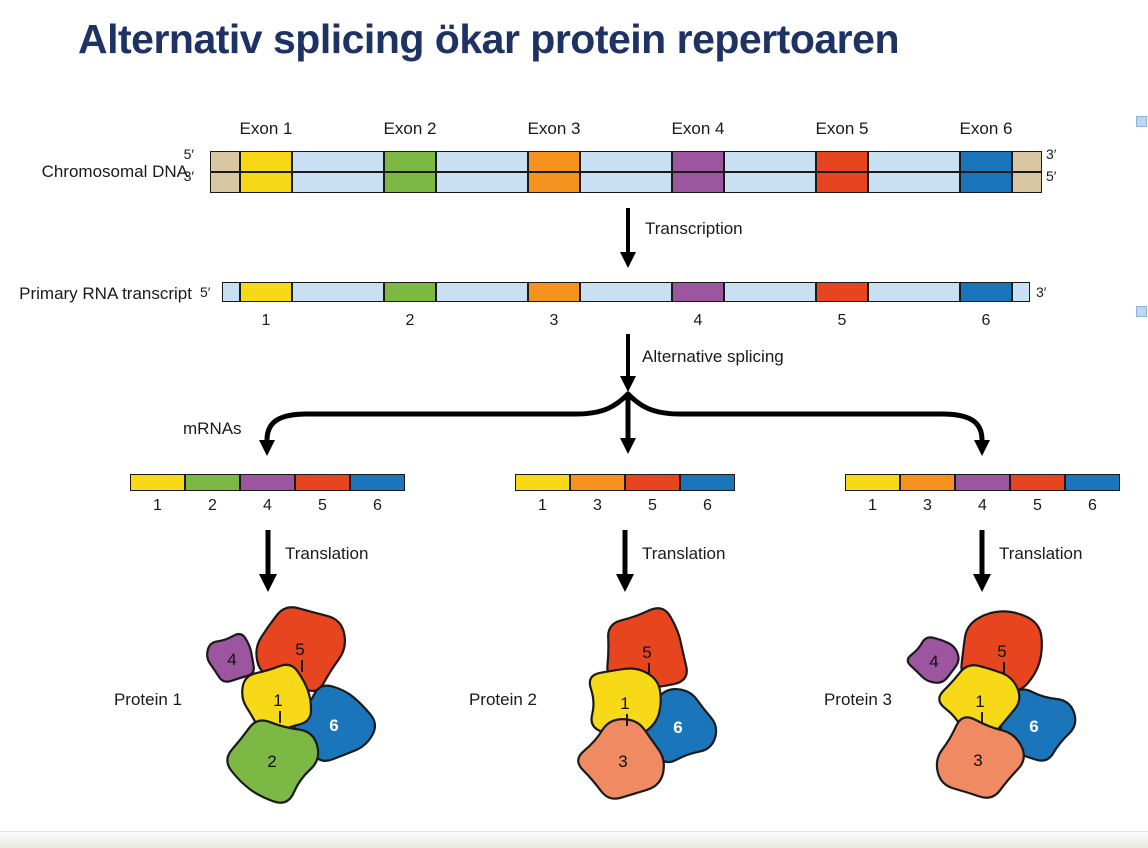 The width and height of the screenshot is (1148, 848). What do you see at coordinates (628, 238) in the screenshot?
I see `transcription-arrow` at bounding box center [628, 238].